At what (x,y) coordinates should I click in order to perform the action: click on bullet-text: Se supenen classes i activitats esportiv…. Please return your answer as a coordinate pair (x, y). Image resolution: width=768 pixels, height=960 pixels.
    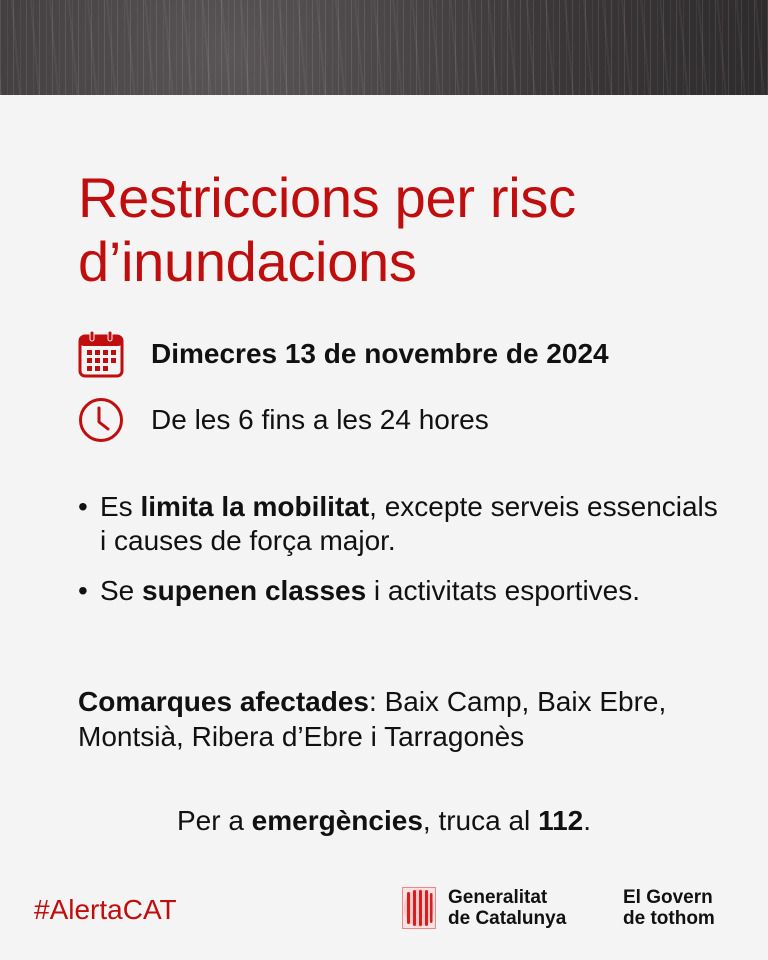
    Looking at the image, I should click on (370, 591).